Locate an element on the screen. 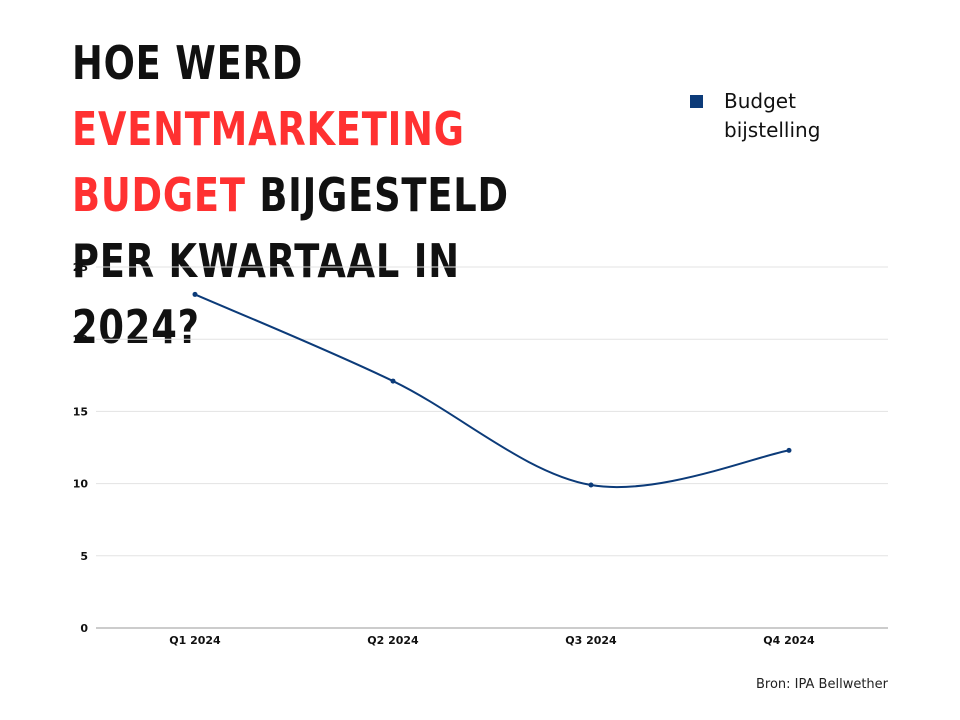 The width and height of the screenshot is (960, 720). y-tick-label: 0 is located at coordinates (84, 628).